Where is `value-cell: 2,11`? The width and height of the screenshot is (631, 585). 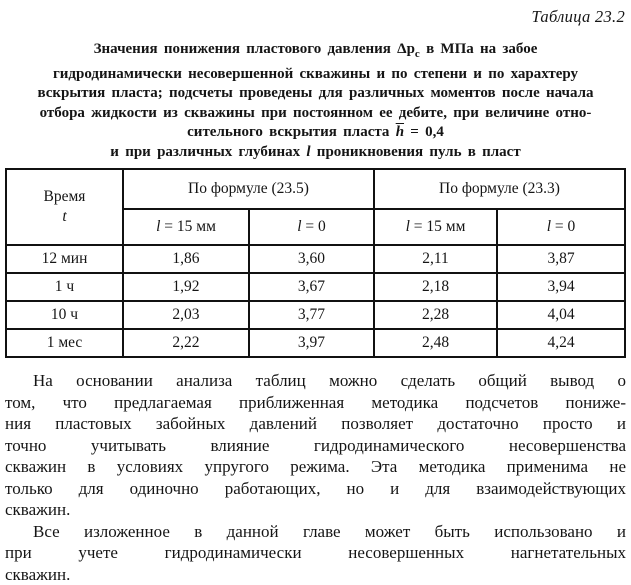
value-cell: 2,11 is located at coordinates (435, 259).